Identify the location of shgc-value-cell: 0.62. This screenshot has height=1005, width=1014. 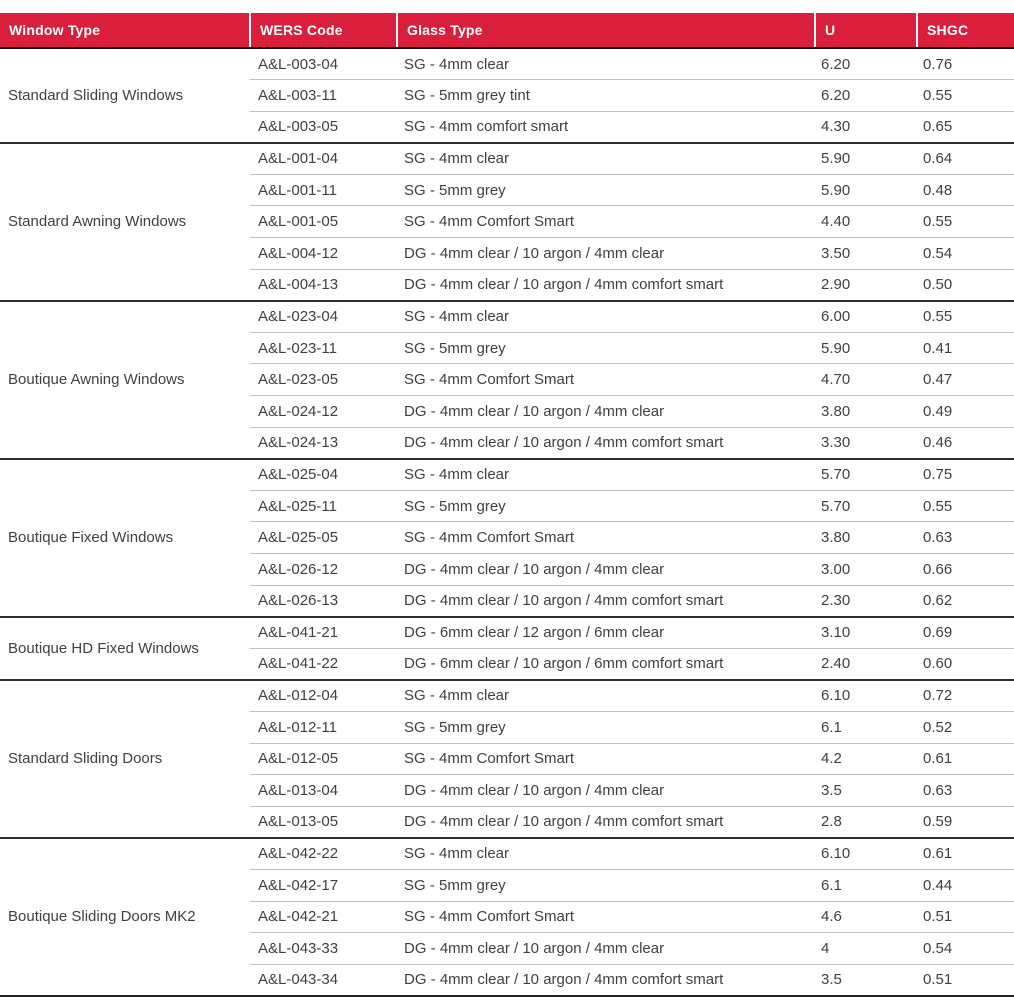
(965, 600).